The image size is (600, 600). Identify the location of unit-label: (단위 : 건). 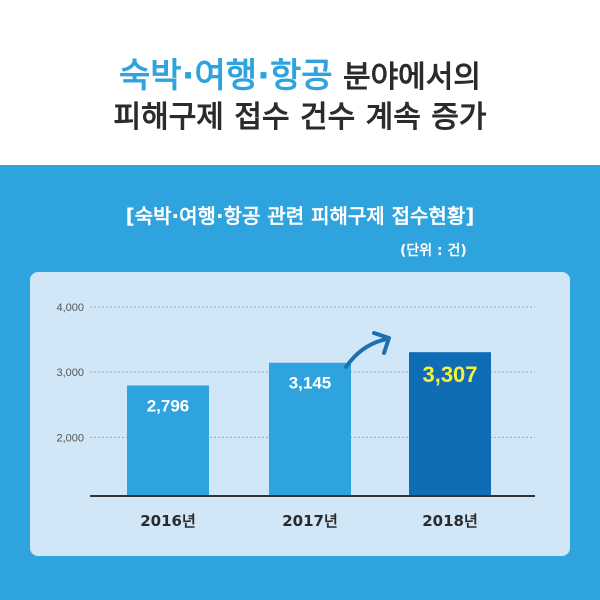
(433, 251).